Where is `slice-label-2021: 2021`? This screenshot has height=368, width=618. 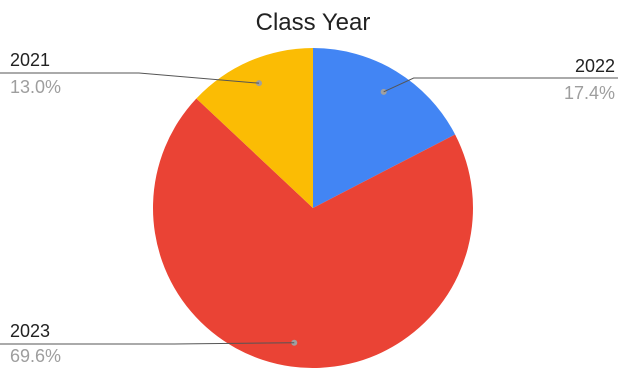 slice-label-2021: 2021 is located at coordinates (30, 60).